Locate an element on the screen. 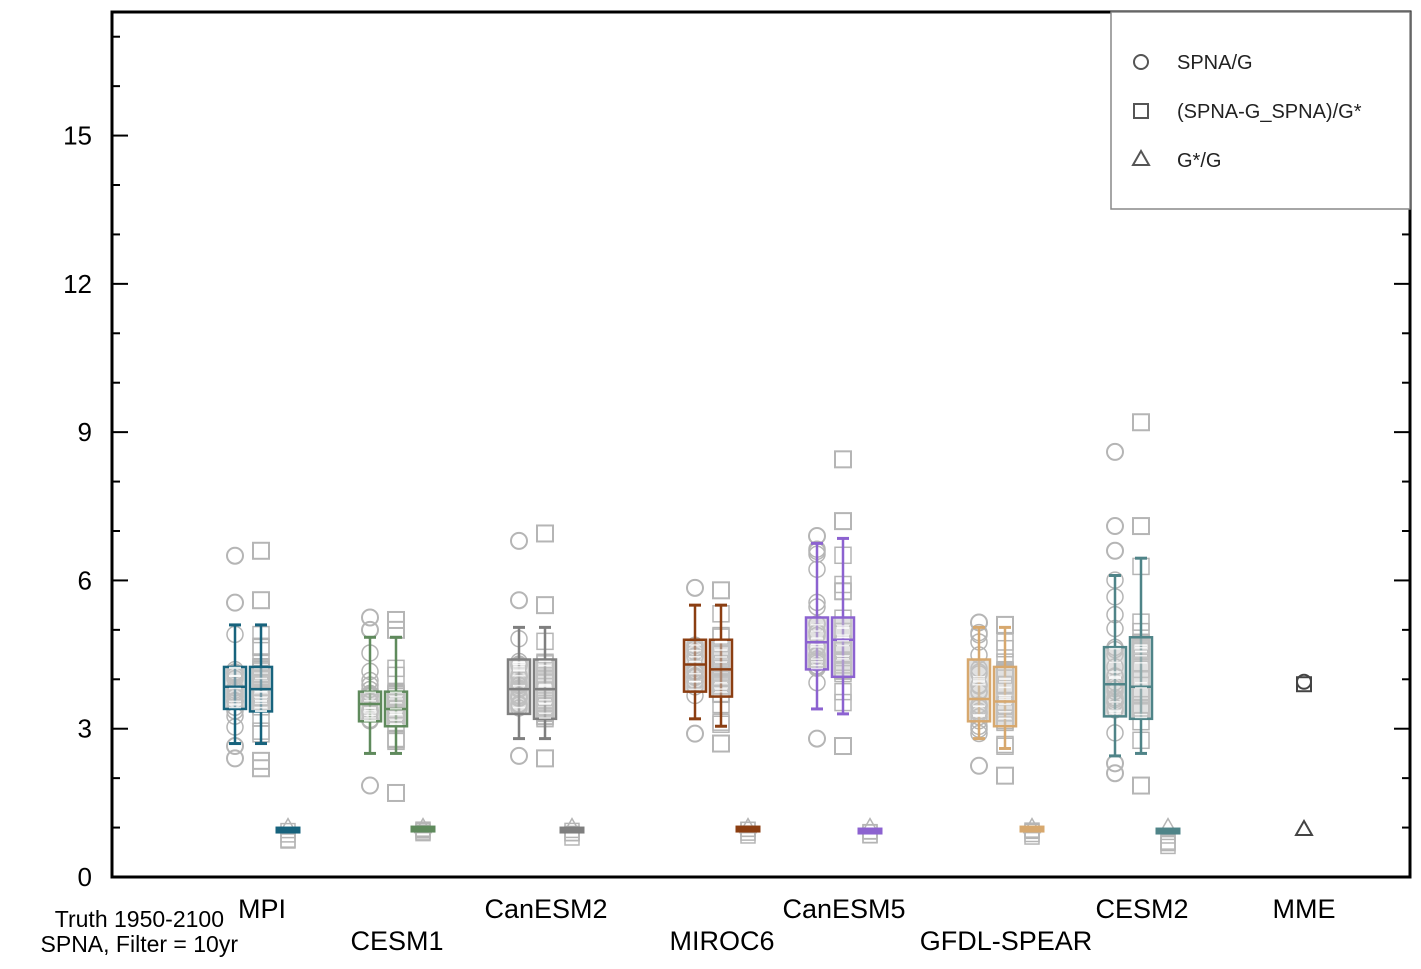 The image size is (1421, 969). model-label-miroc6: MIROC6 is located at coordinates (721, 941).